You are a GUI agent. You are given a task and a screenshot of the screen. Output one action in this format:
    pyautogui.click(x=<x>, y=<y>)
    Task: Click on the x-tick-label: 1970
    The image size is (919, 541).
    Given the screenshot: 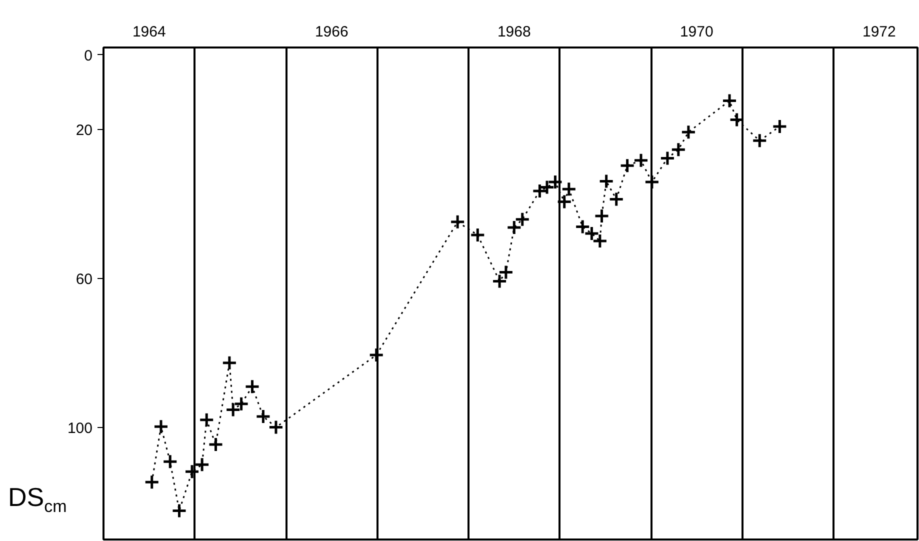 What is the action you would take?
    pyautogui.click(x=697, y=32)
    